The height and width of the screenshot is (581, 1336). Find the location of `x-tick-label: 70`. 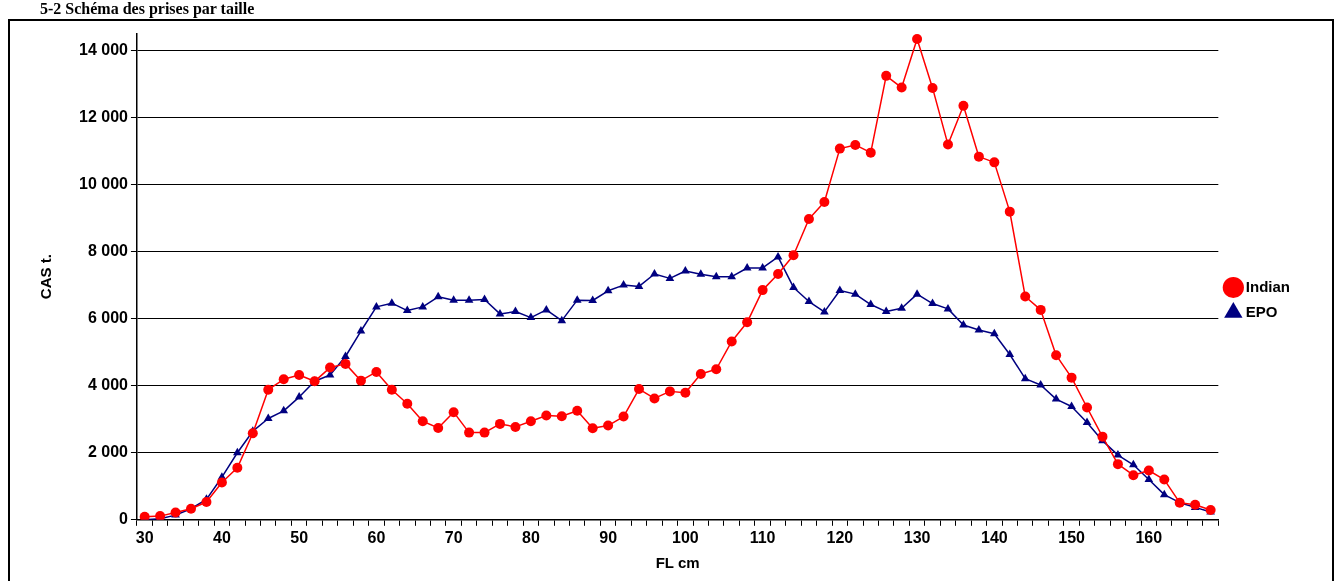

x-tick-label: 70 is located at coordinates (453, 537).